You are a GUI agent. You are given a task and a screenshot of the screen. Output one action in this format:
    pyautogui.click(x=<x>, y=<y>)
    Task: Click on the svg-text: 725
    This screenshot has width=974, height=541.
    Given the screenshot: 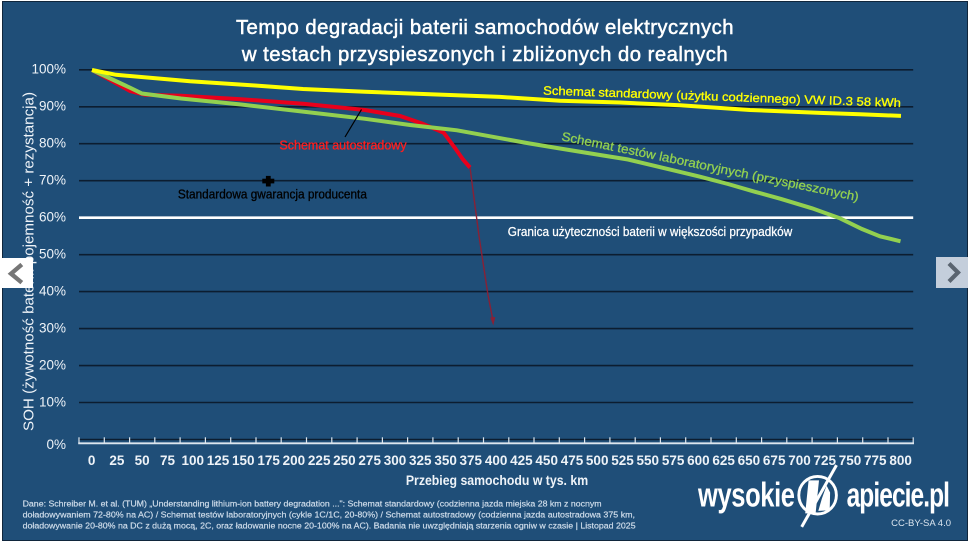 What is the action you would take?
    pyautogui.click(x=825, y=460)
    